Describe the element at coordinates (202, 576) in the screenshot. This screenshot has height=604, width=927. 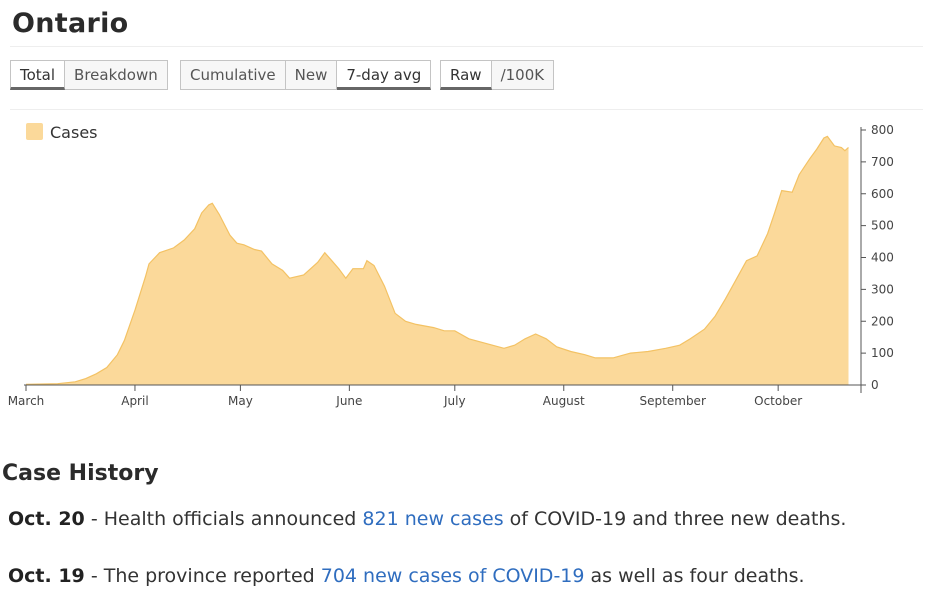
I see `history-text: - The province reported` at that location.